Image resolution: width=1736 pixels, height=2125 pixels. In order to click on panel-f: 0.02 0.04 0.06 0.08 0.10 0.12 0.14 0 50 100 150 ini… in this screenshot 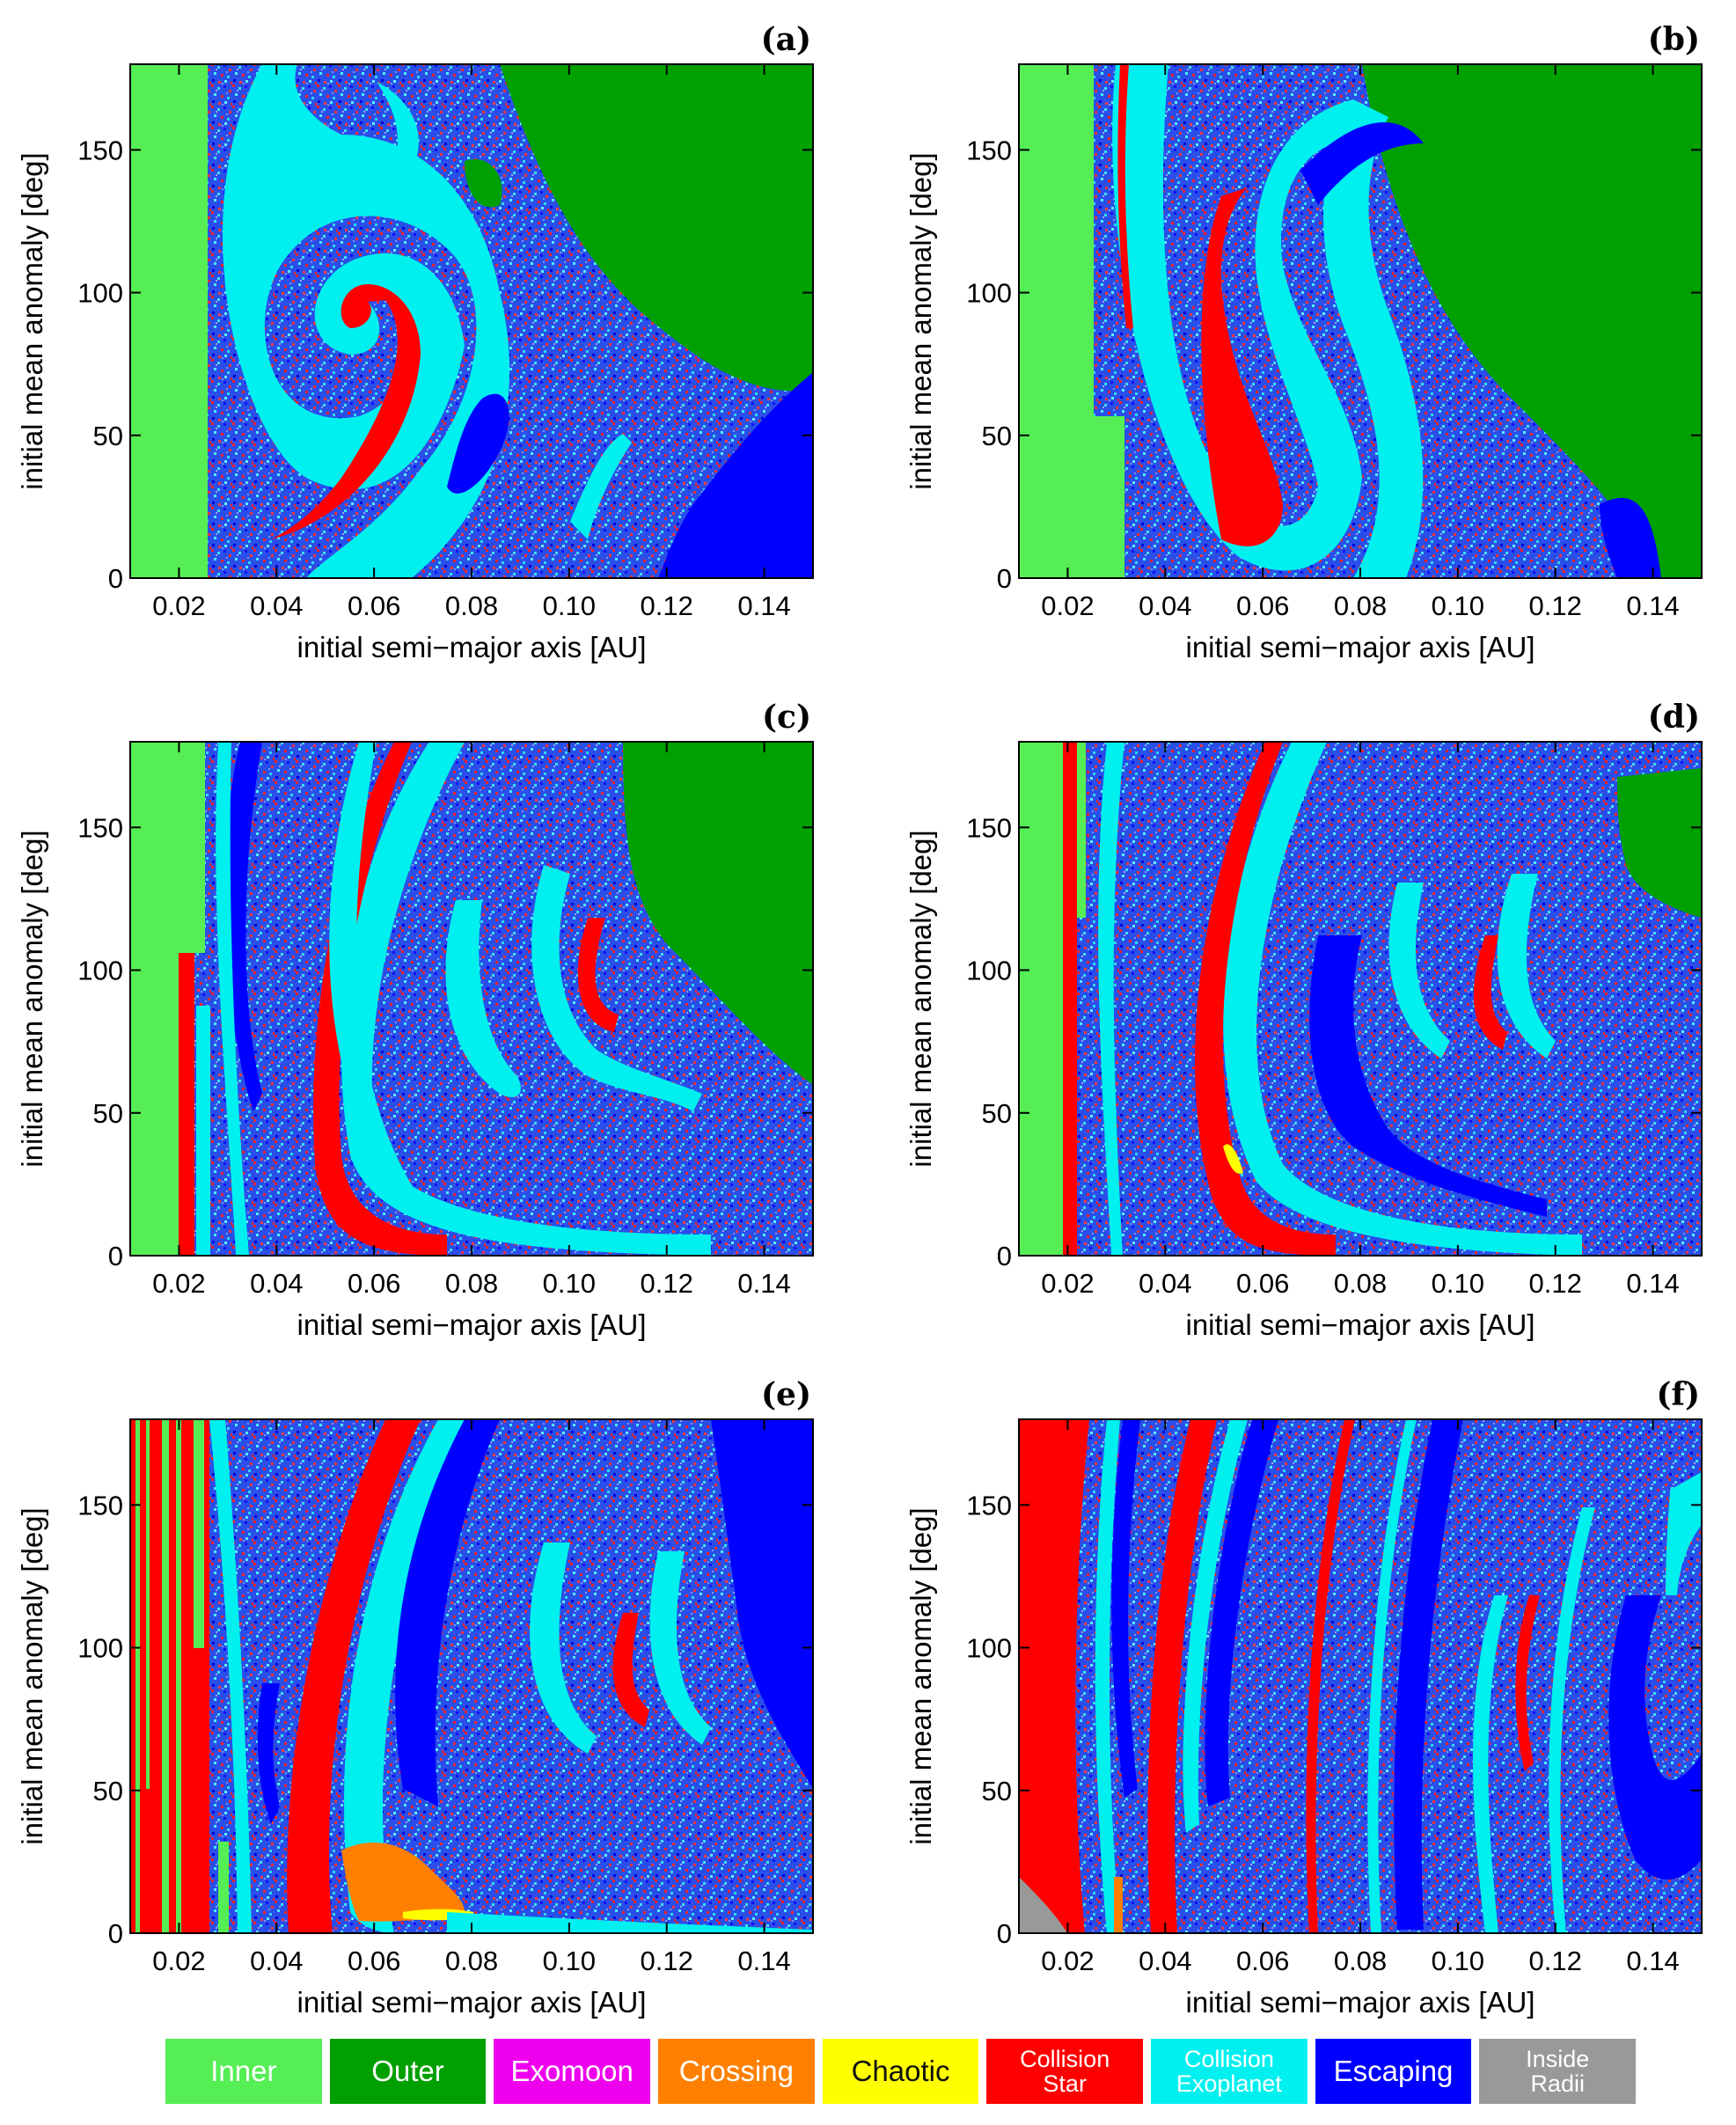, I will do `click(1304, 1697)`.